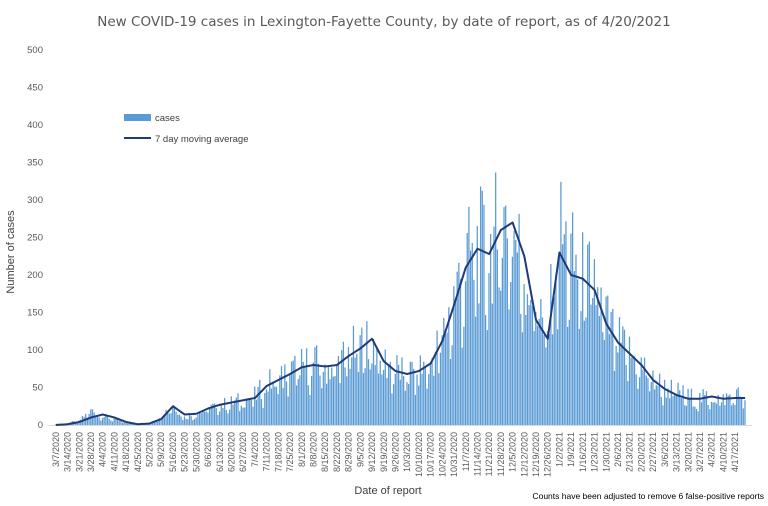  Describe the element at coordinates (641, 452) in the screenshot. I see `x-tick-label: 2/20/2021` at that location.